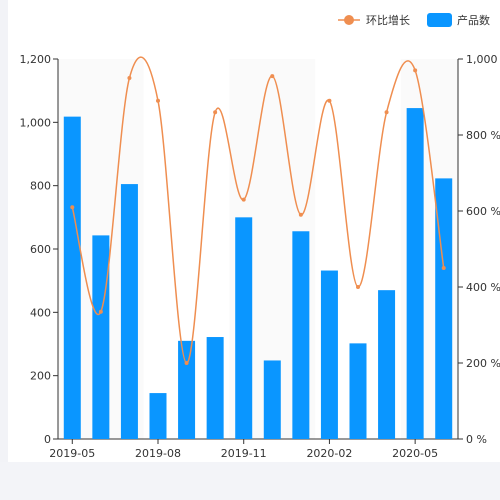 The width and height of the screenshot is (500, 500). Describe the element at coordinates (483, 287) in the screenshot. I see `y-right-tick-label: 400 %` at that location.